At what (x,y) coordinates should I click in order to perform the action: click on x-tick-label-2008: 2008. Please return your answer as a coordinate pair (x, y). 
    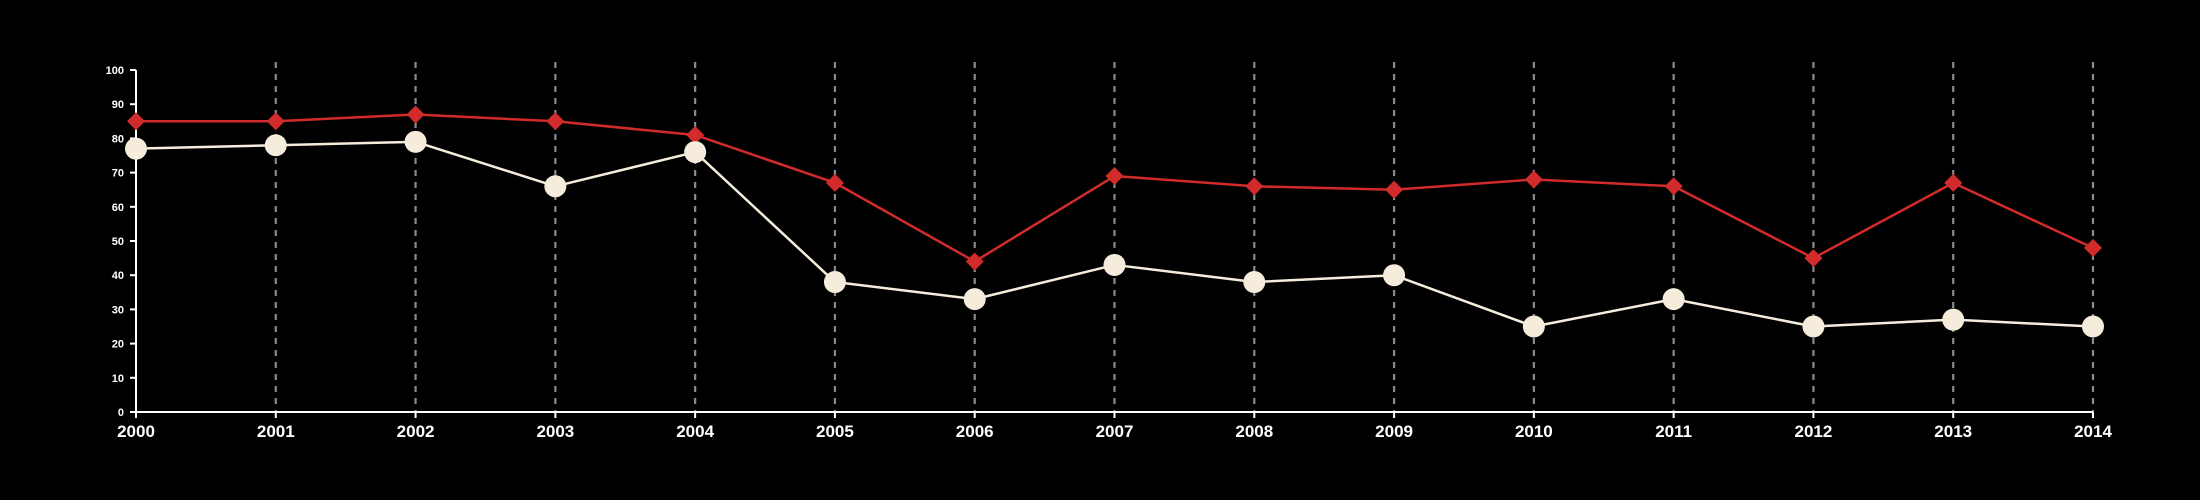
    Looking at the image, I should click on (1254, 431).